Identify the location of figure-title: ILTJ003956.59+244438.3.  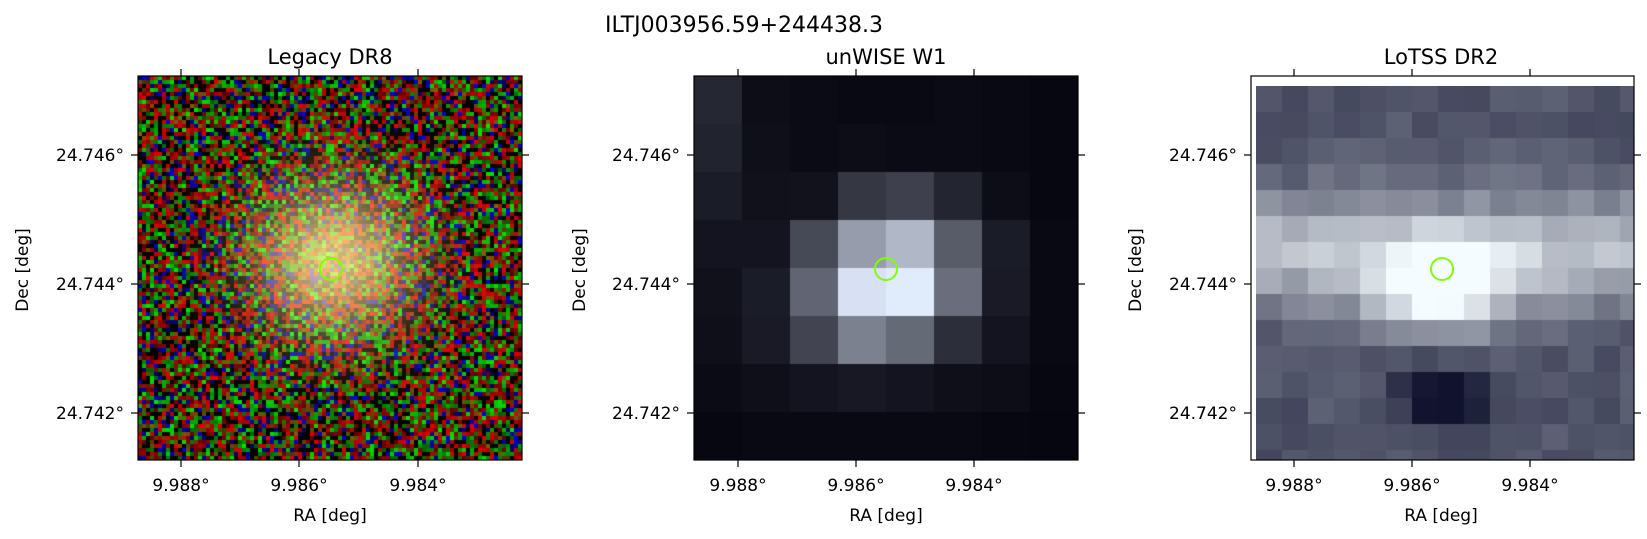
(744, 25).